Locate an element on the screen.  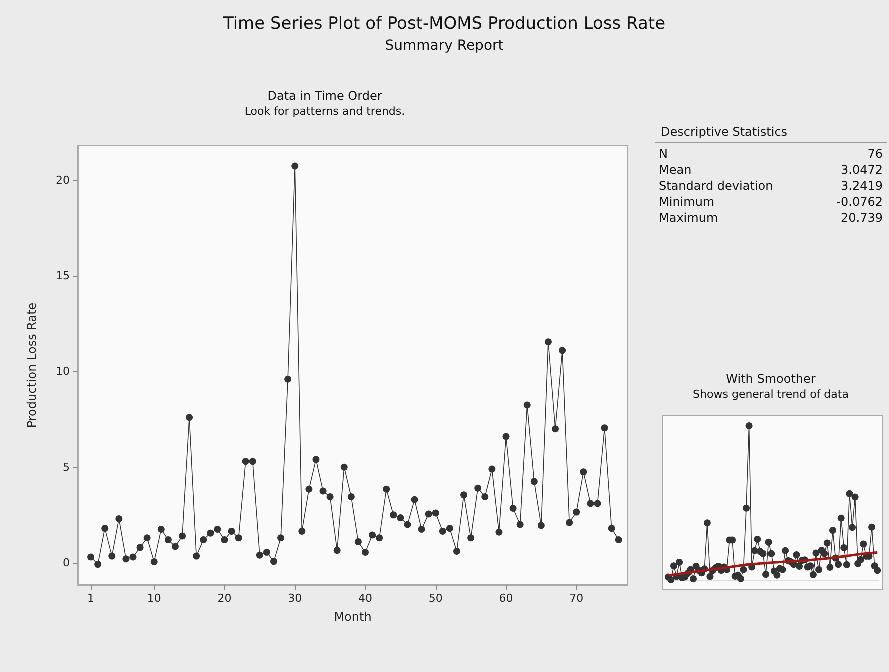
chart-title: Data in Time Order is located at coordinates (325, 96).